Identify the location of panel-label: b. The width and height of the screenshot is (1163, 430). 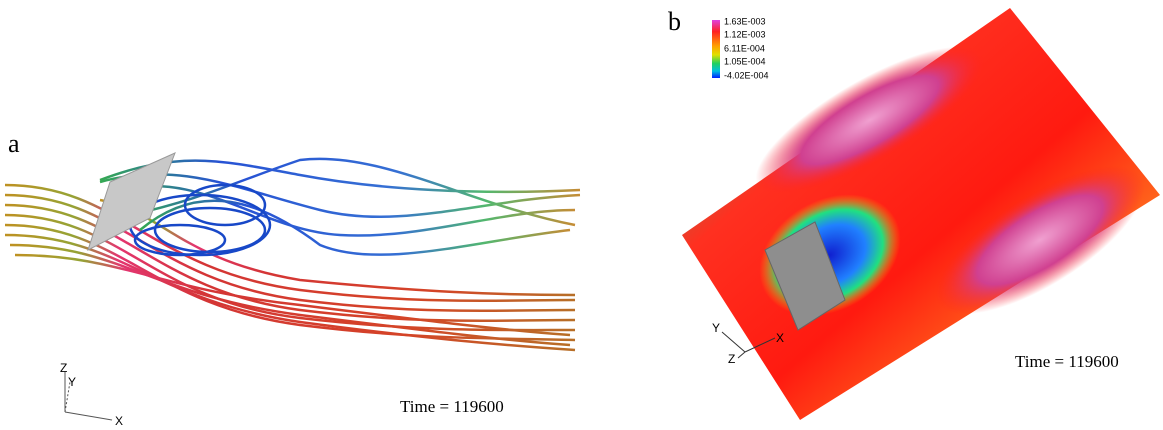
(674, 21).